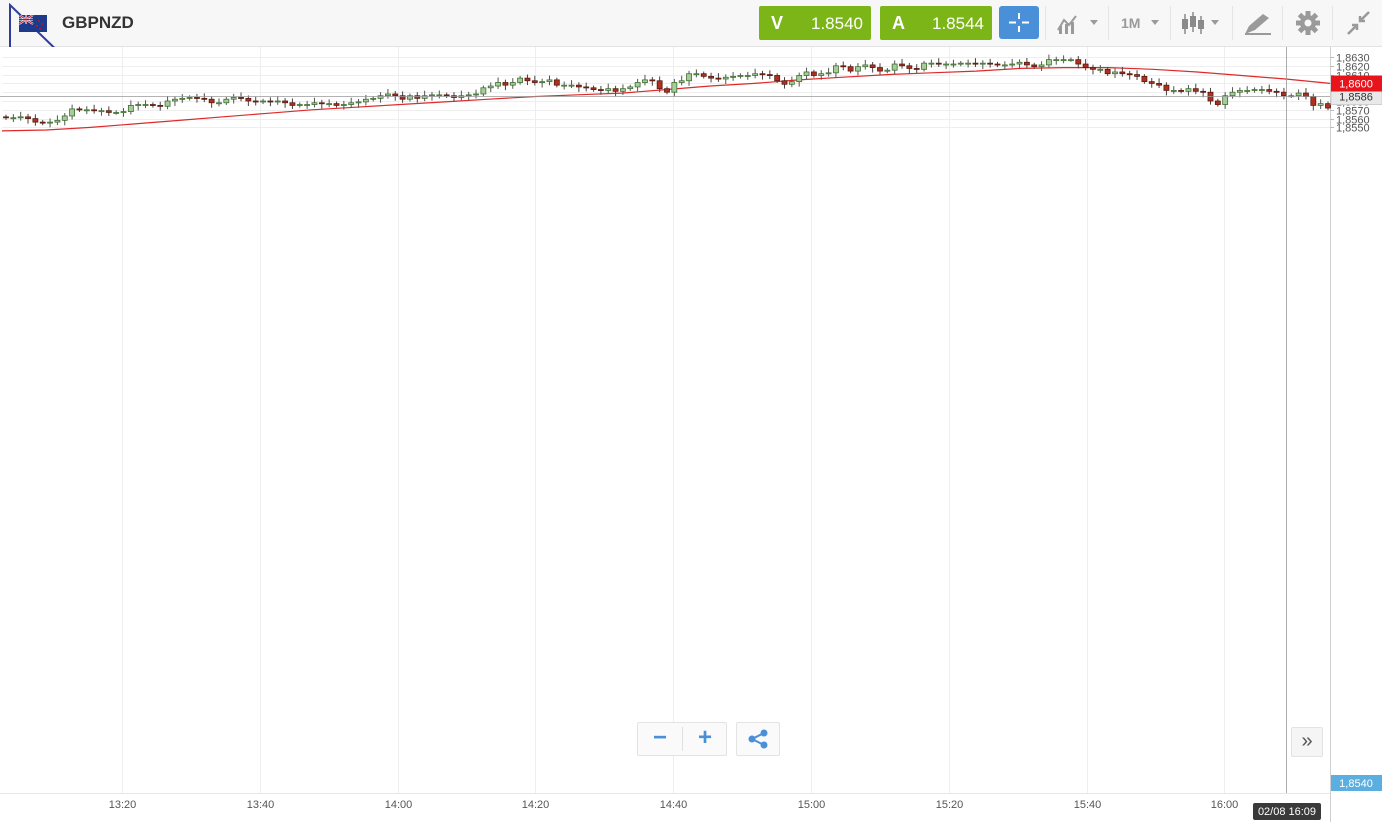 Image resolution: width=1382 pixels, height=822 pixels. I want to click on drawing-tools-button, so click(1257, 23).